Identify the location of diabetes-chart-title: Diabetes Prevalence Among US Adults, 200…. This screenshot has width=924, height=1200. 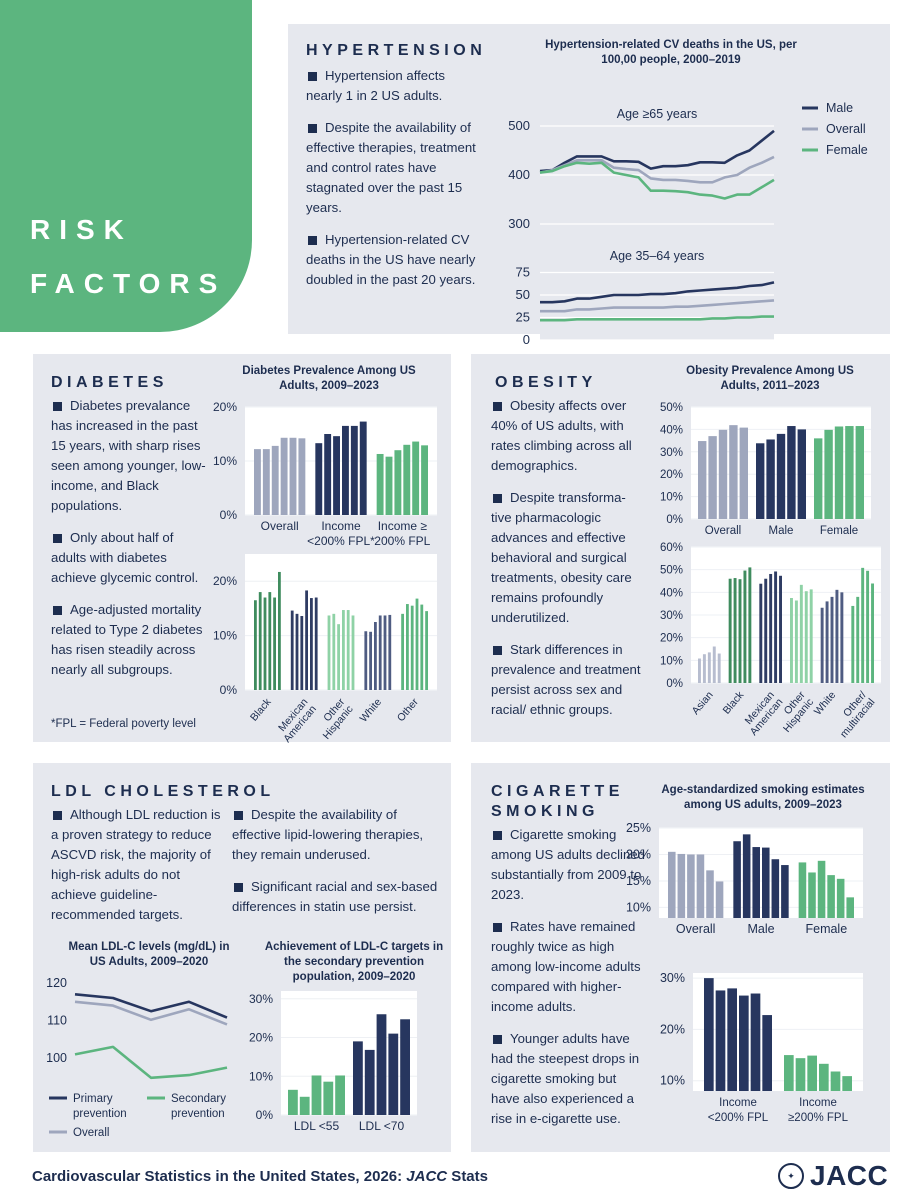
(329, 378).